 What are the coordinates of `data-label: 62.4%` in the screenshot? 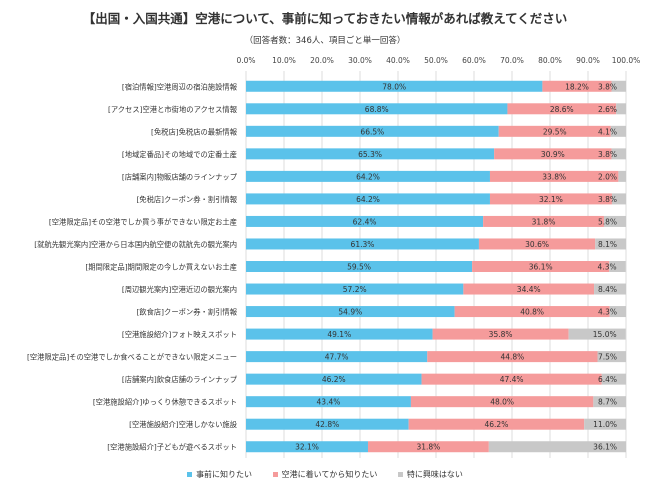 It's located at (365, 221).